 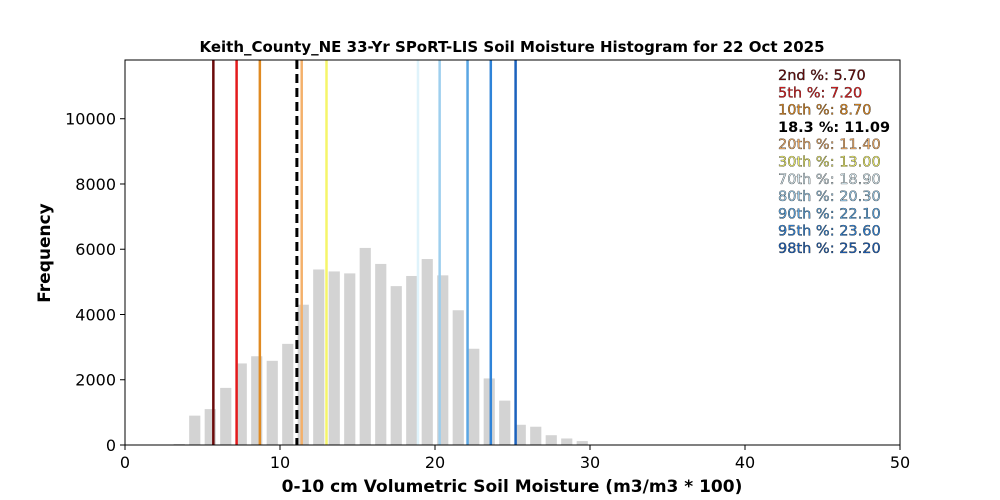 What do you see at coordinates (834, 128) in the screenshot?
I see `legend-entry: 18.3 %: 11.09` at bounding box center [834, 128].